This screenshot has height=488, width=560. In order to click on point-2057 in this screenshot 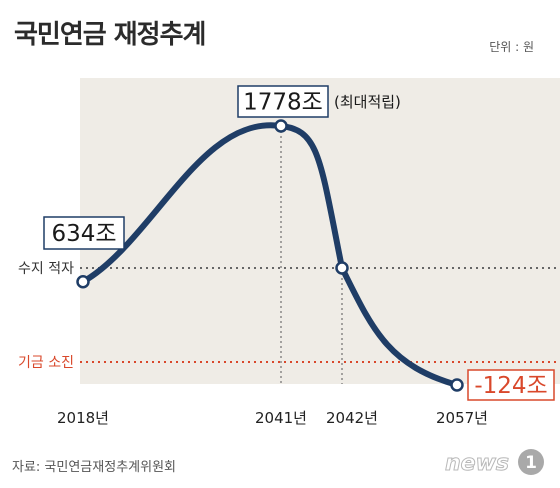, I will do `click(457, 385)`.